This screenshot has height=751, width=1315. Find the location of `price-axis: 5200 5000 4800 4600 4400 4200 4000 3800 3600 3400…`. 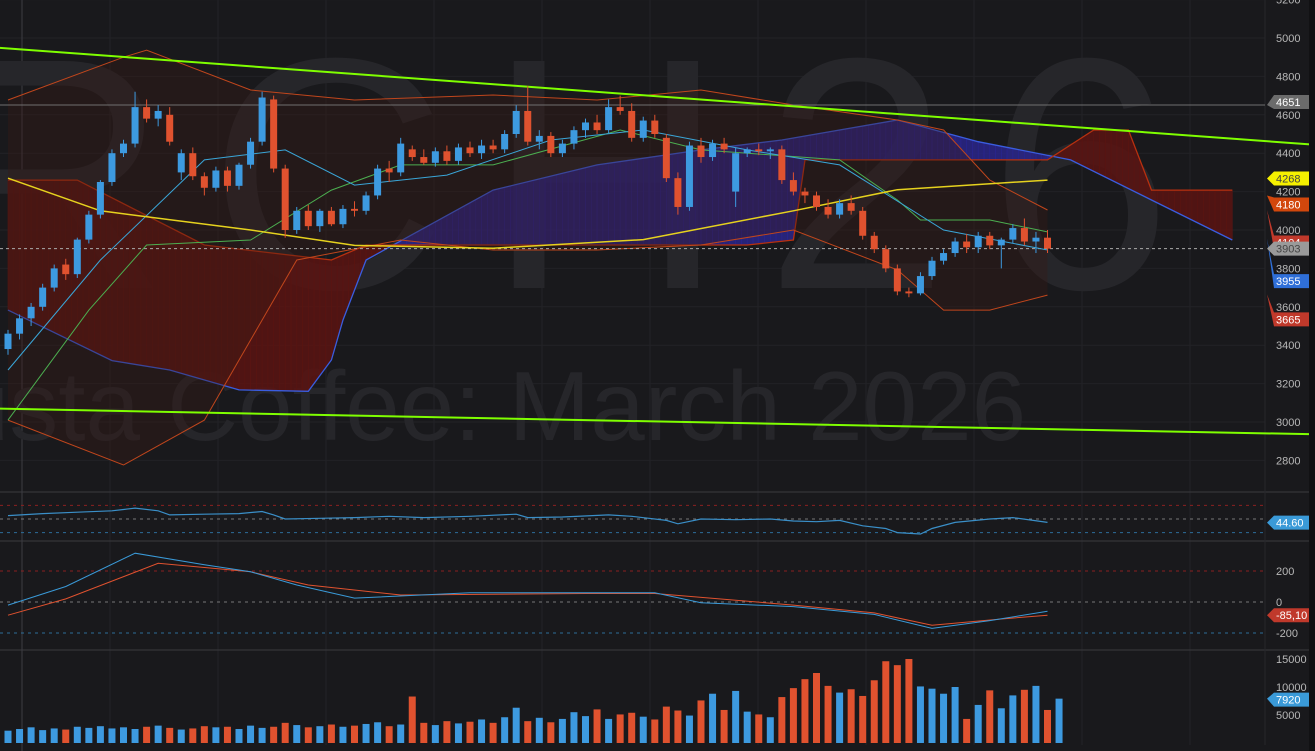

price-axis: 5200 5000 4800 4600 4400 4200 4000 3800 3600 3400… is located at coordinates (1291, 361).